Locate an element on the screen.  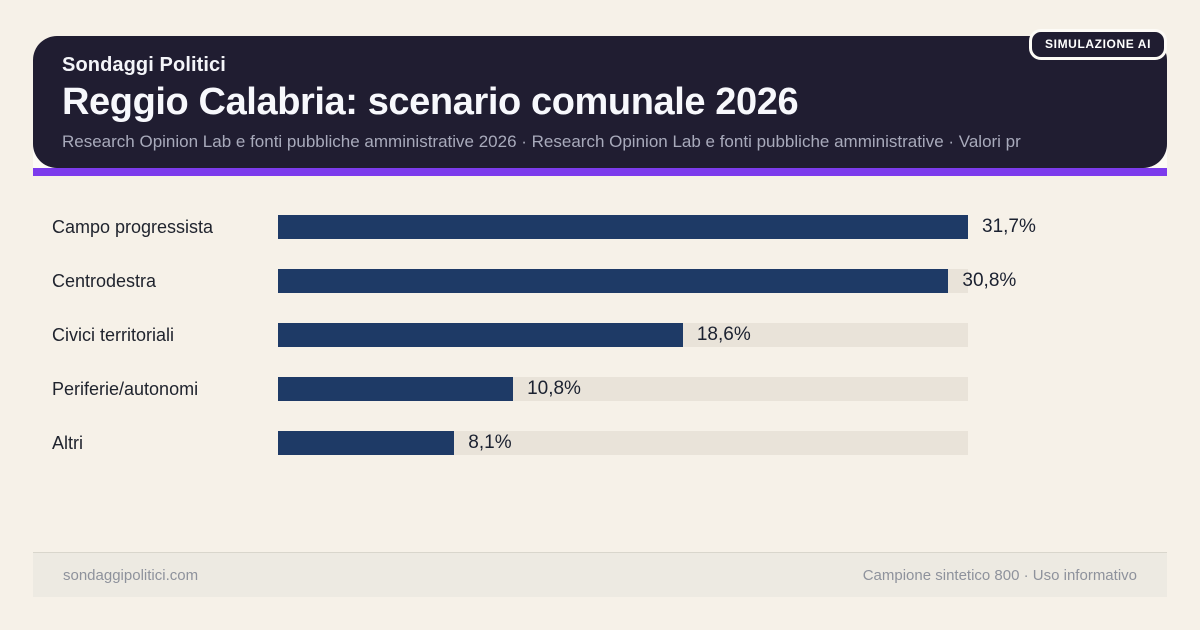
bar-track: 31,7% is located at coordinates (657, 227).